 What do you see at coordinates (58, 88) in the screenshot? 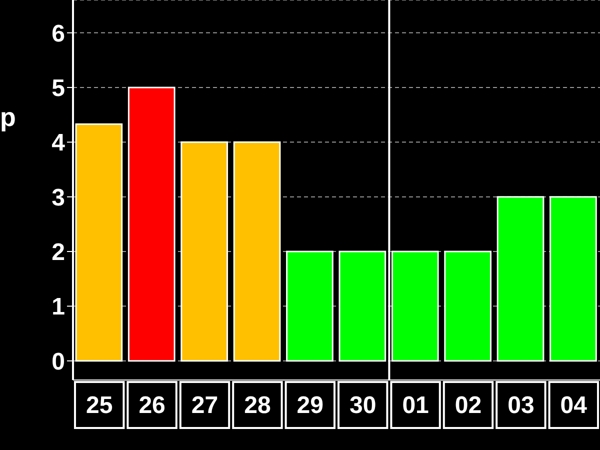
I see `y-tick-label: 5` at bounding box center [58, 88].